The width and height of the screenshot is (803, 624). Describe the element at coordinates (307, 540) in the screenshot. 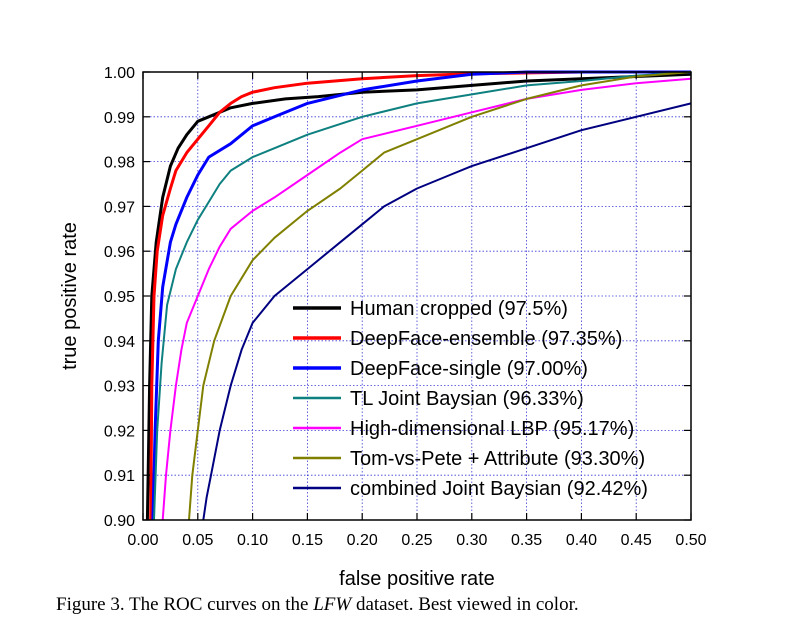

I see `x-tick-label: 0.15` at that location.